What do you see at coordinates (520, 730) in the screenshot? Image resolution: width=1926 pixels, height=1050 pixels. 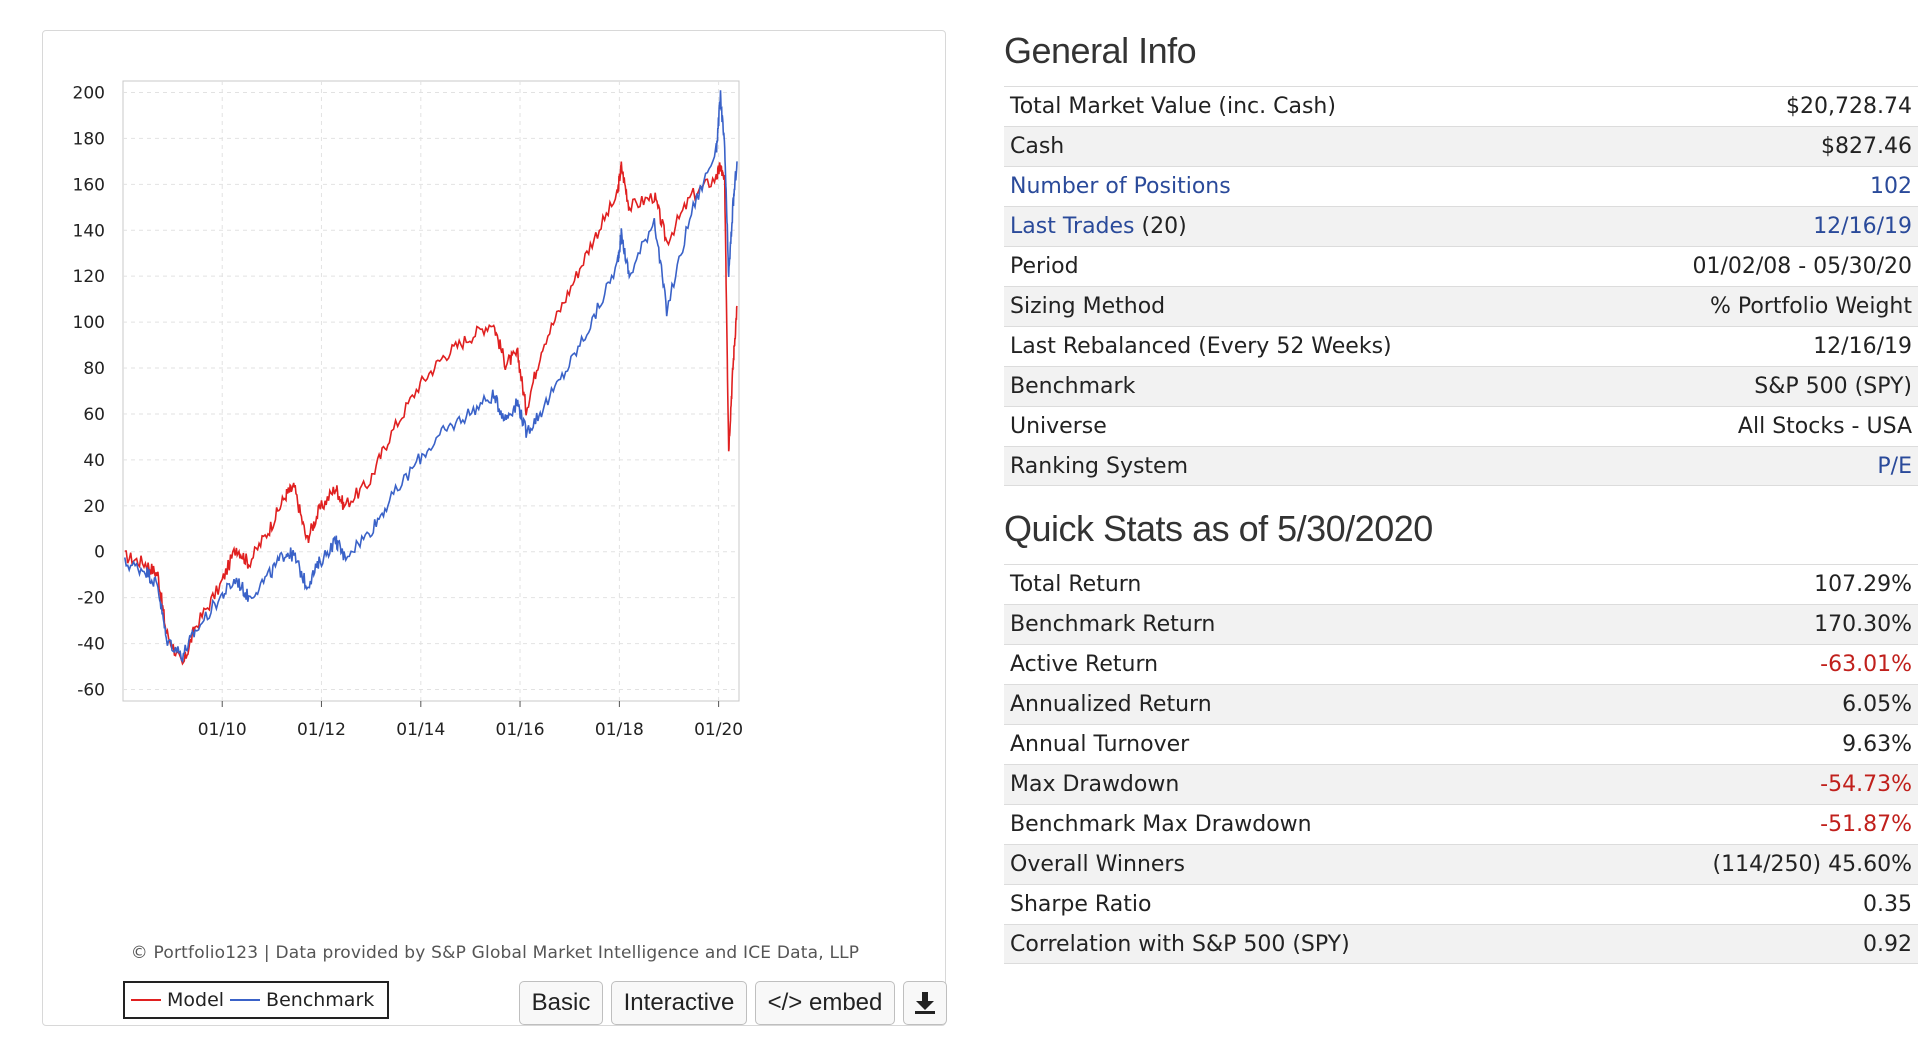 I see `x-tick-label: 01/16` at bounding box center [520, 730].